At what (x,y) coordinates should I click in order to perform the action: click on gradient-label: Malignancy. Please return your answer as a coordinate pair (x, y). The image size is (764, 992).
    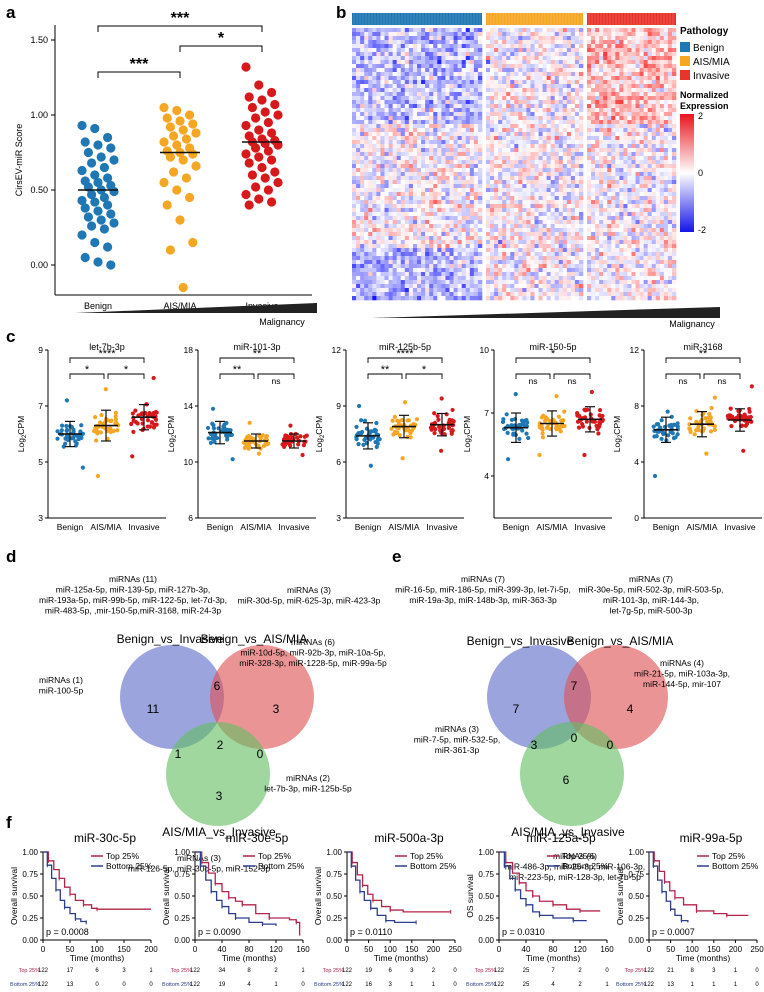
    Looking at the image, I should click on (282, 322).